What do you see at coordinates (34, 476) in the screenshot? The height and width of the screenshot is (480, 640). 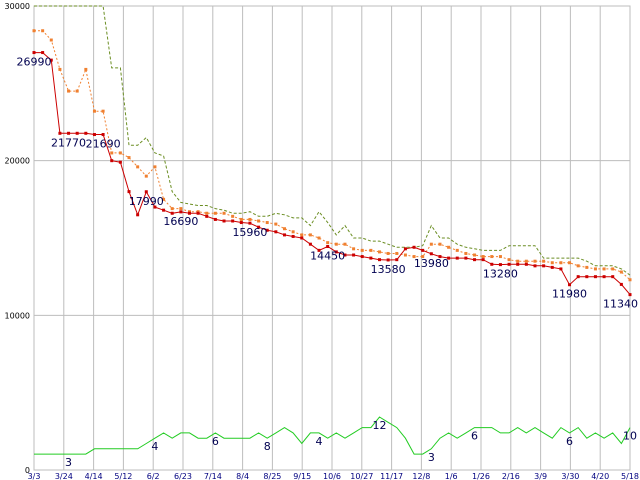 I see `x-tick-label: 3/3` at bounding box center [34, 476].